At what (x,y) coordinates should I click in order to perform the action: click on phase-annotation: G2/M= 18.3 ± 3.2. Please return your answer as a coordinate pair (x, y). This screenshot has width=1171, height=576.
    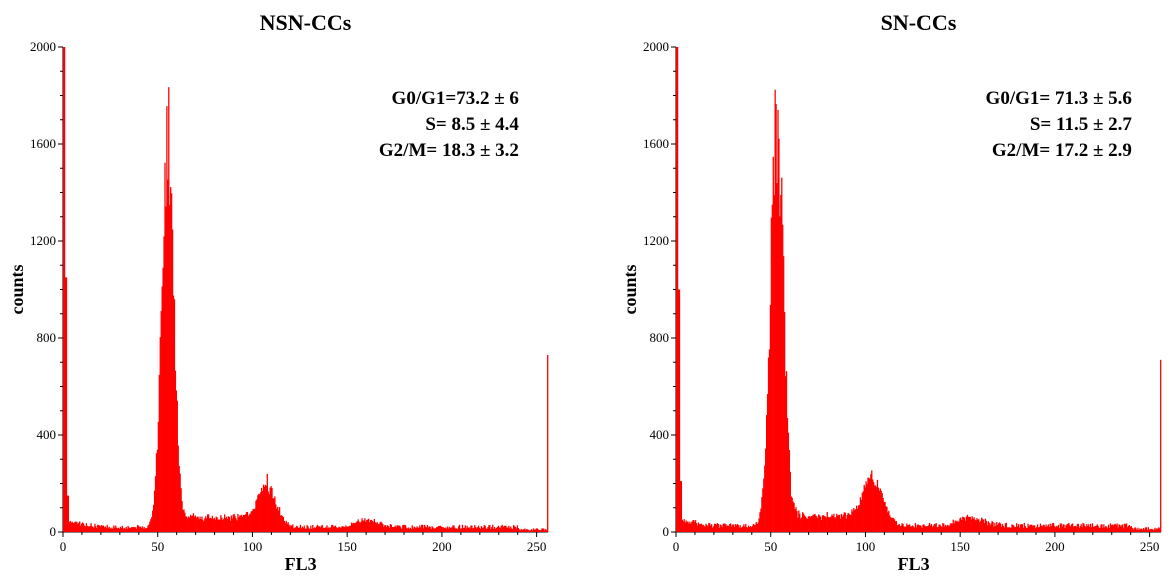
    Looking at the image, I should click on (449, 150).